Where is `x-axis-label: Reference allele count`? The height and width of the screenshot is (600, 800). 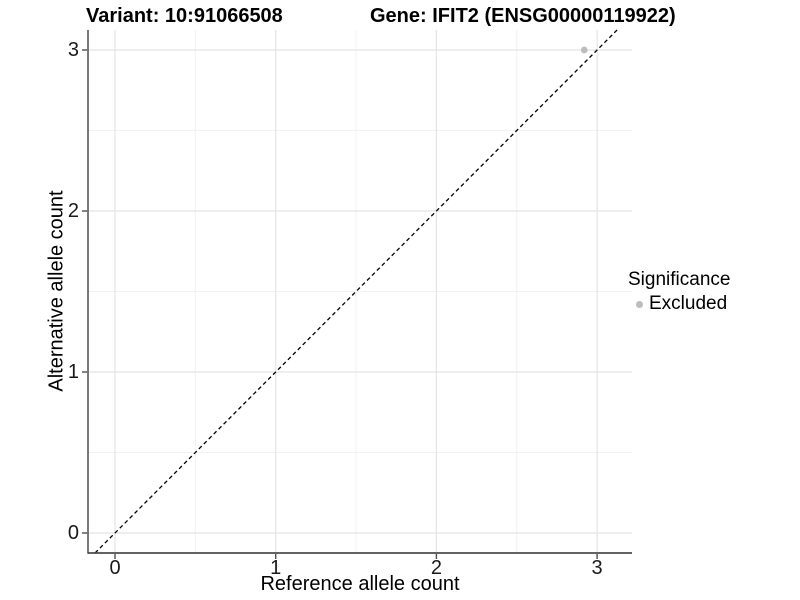
x-axis-label: Reference allele count is located at coordinates (360, 584).